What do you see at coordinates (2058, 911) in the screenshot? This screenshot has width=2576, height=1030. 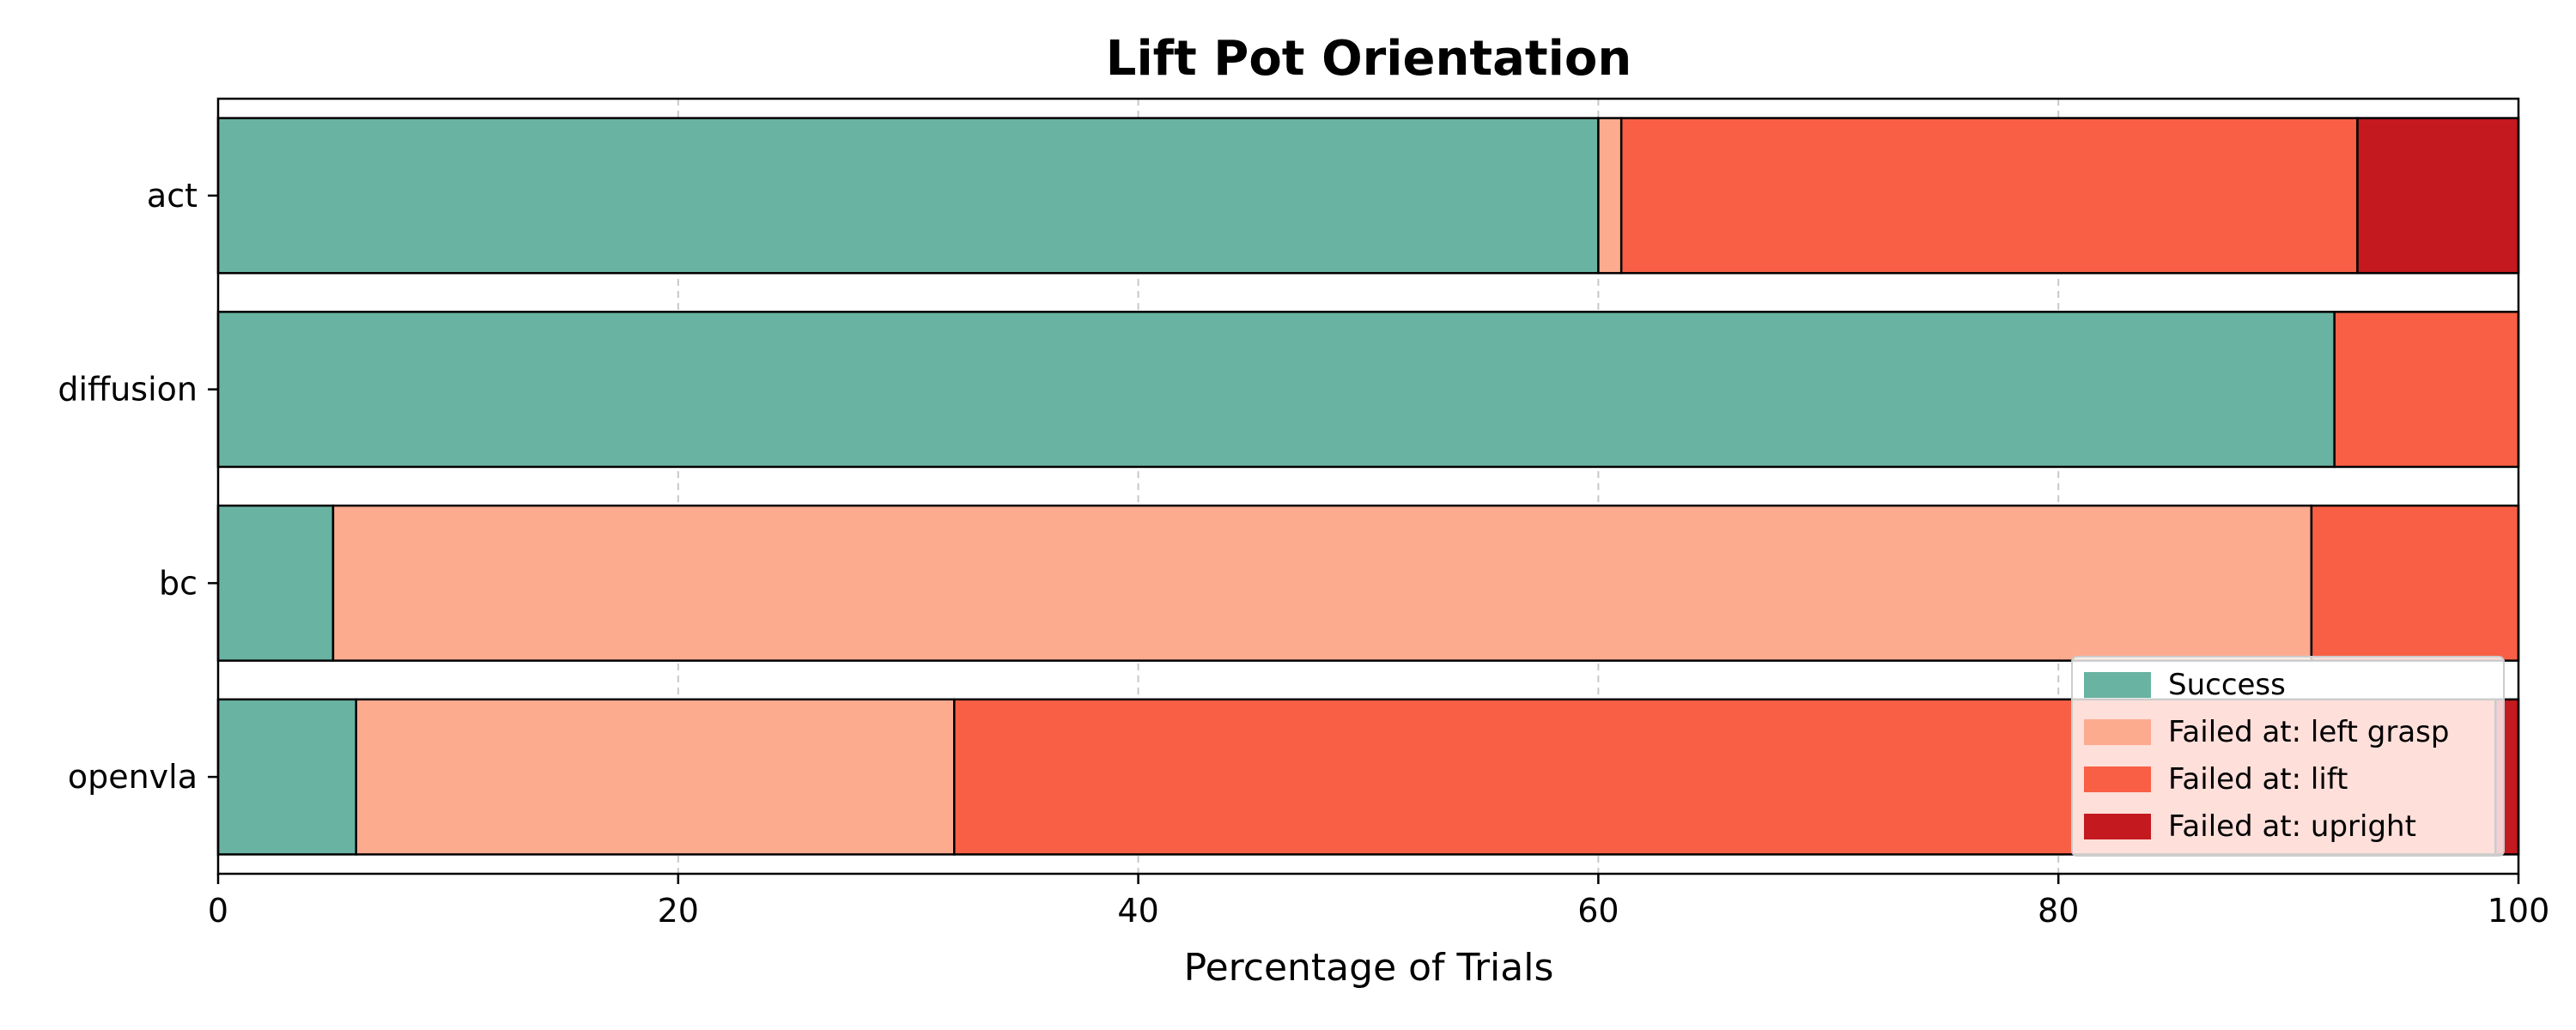 I see `x-tick-label: 80` at bounding box center [2058, 911].